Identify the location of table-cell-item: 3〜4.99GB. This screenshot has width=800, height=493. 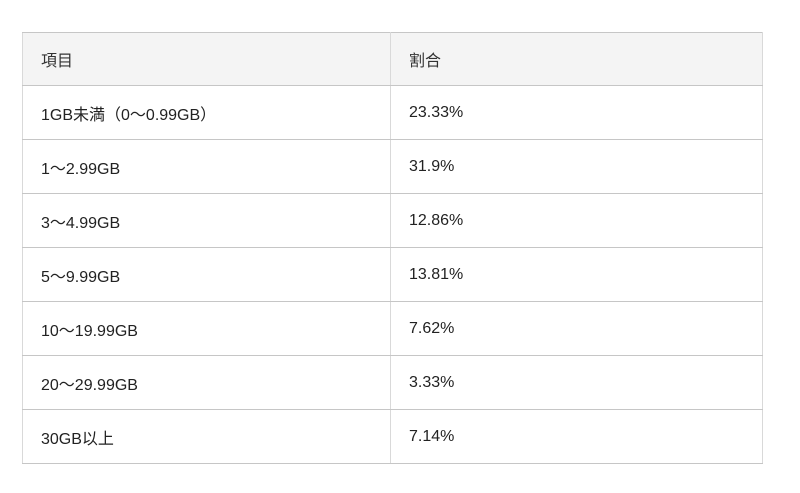
(206, 220).